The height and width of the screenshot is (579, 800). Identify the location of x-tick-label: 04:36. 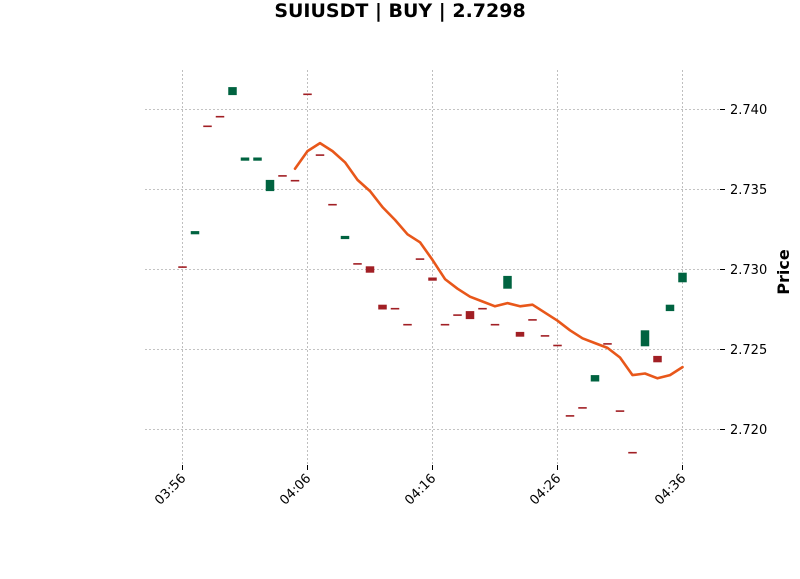
(670, 489).